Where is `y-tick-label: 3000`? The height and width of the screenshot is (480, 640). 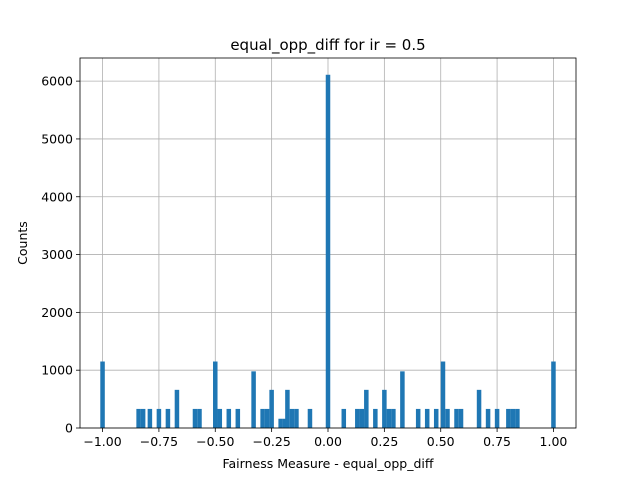
y-tick-label: 3000 is located at coordinates (57, 254).